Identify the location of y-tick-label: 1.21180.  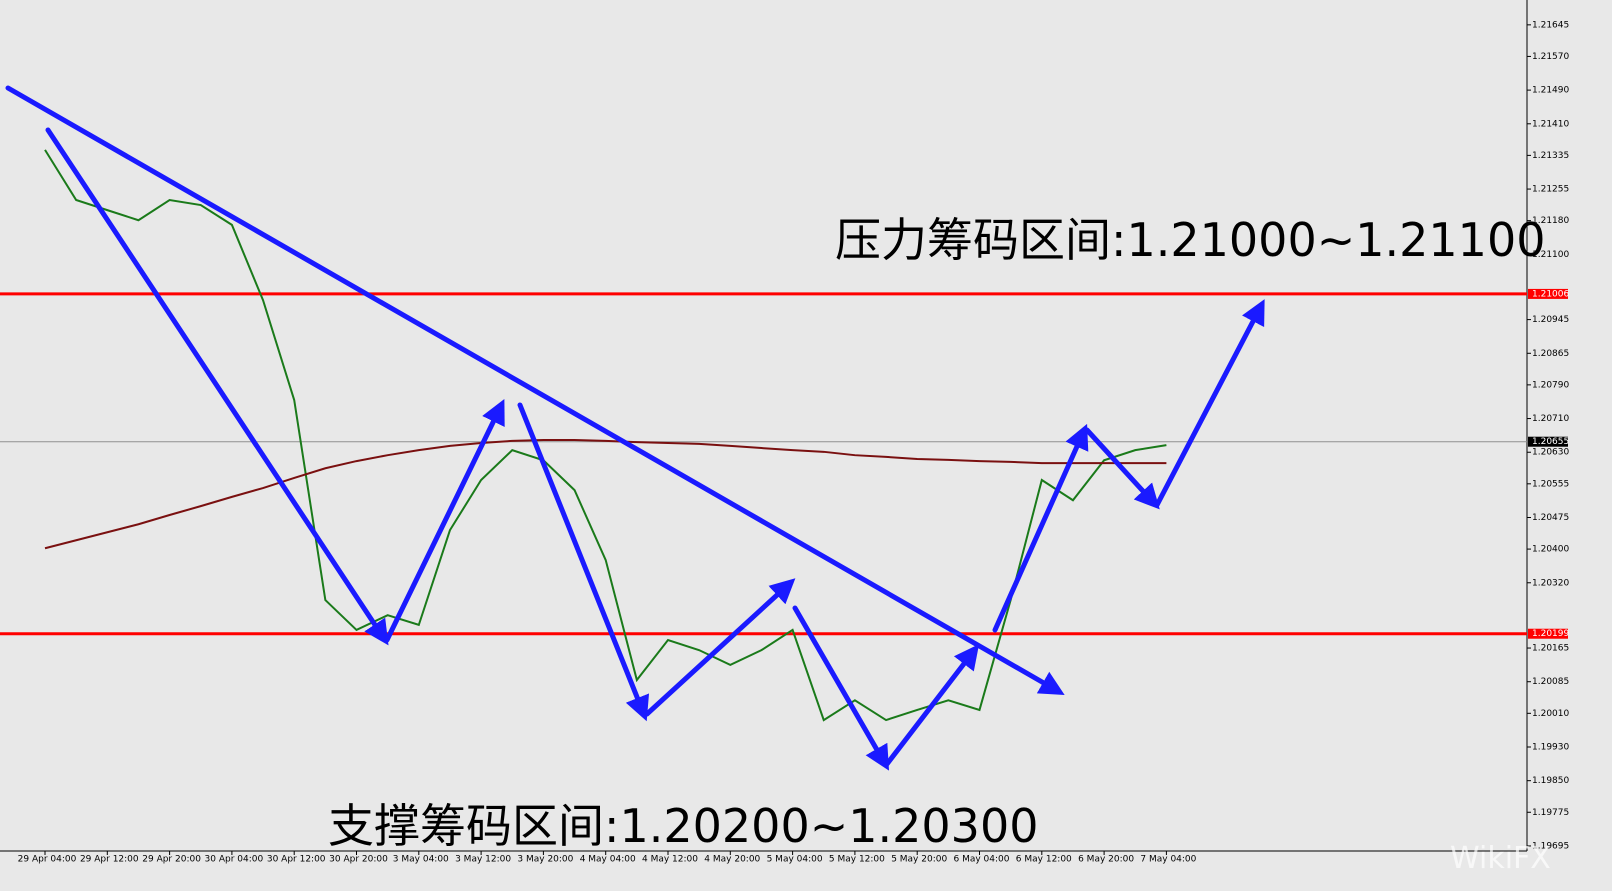
(1550, 221).